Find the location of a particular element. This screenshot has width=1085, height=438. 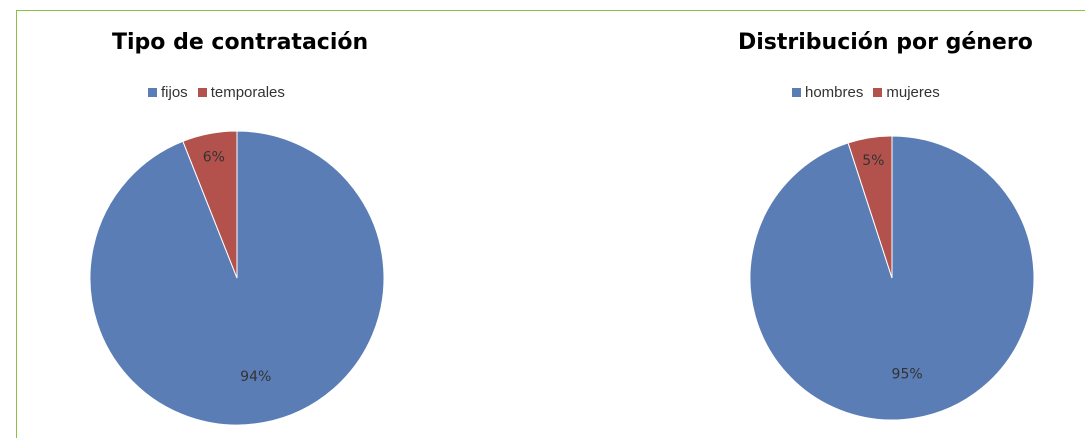

legend-item-mujeres: mujeres is located at coordinates (906, 92).